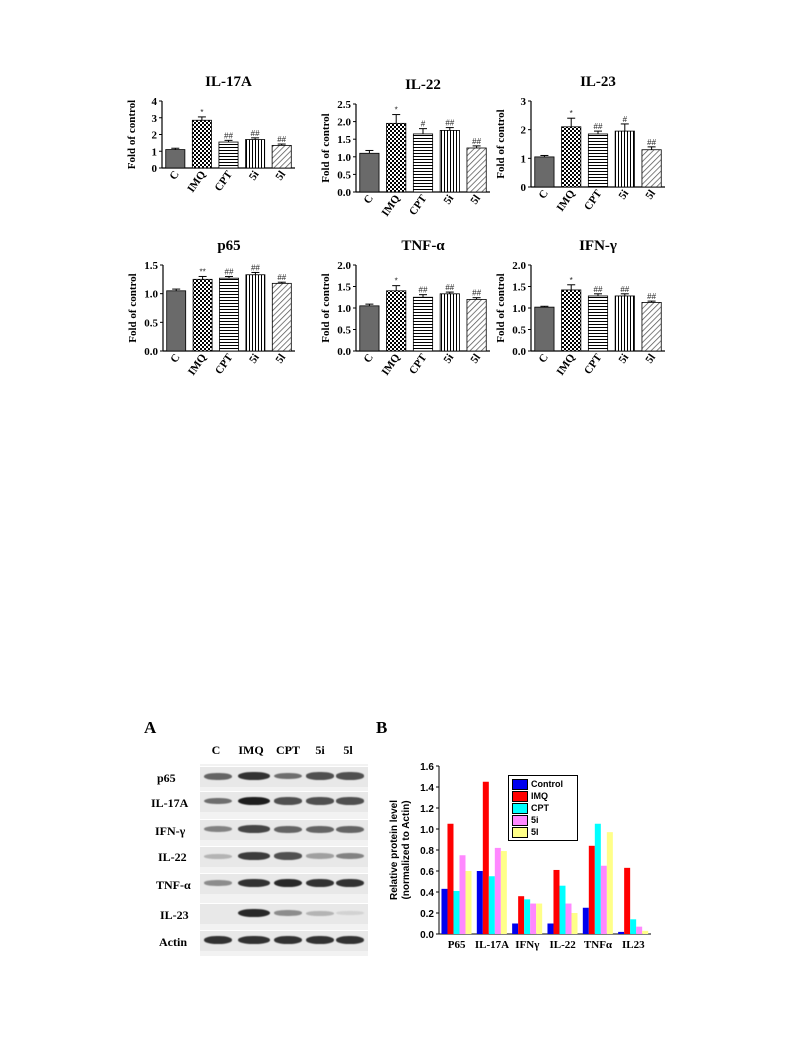 This screenshot has height=1057, width=793. I want to click on lane-label: C, so click(216, 750).